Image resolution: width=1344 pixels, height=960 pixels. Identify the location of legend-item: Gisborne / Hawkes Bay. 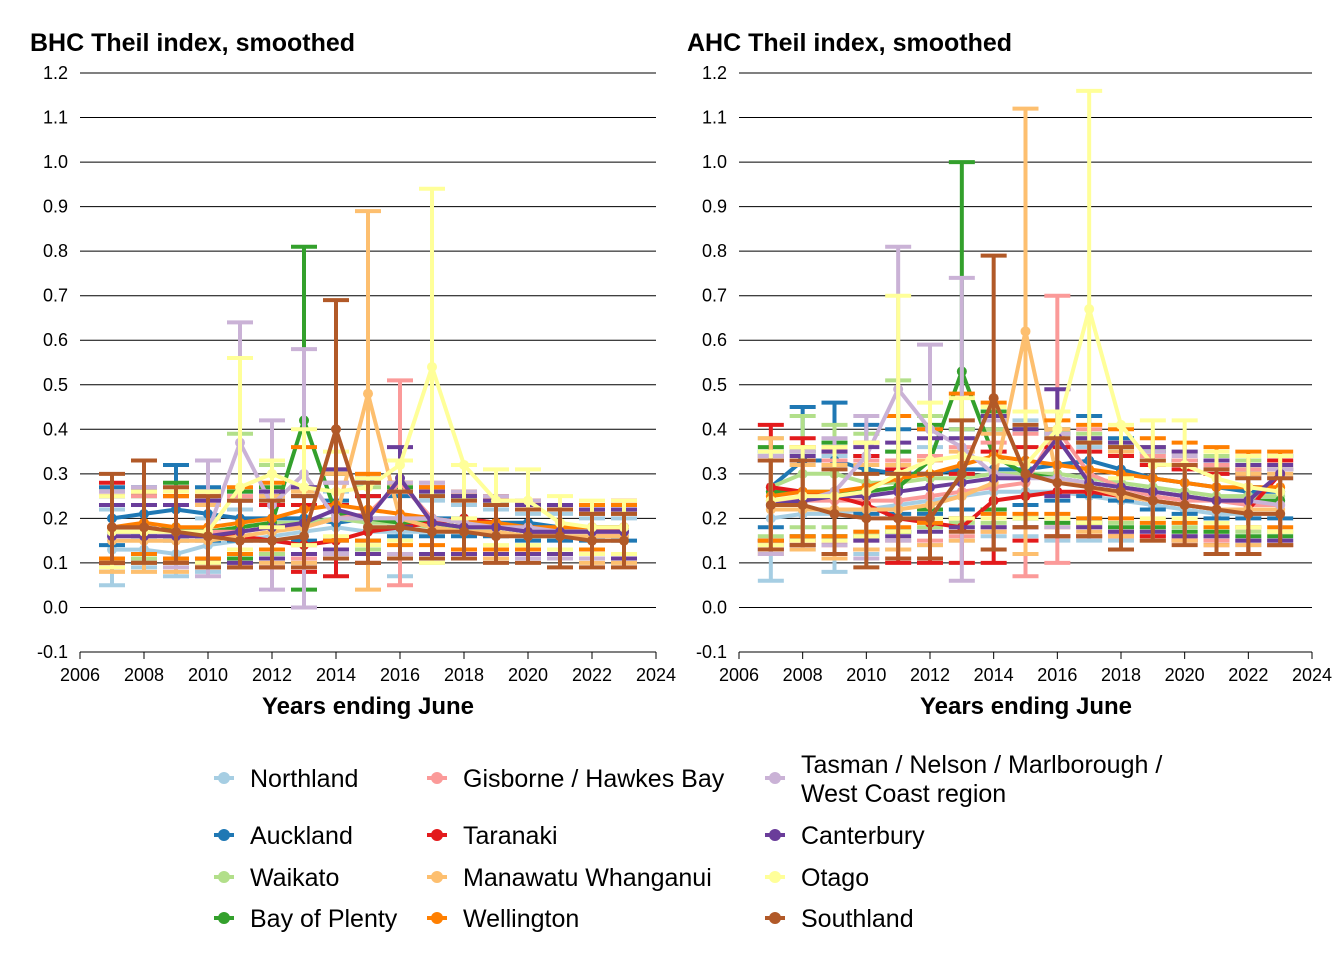
(576, 779).